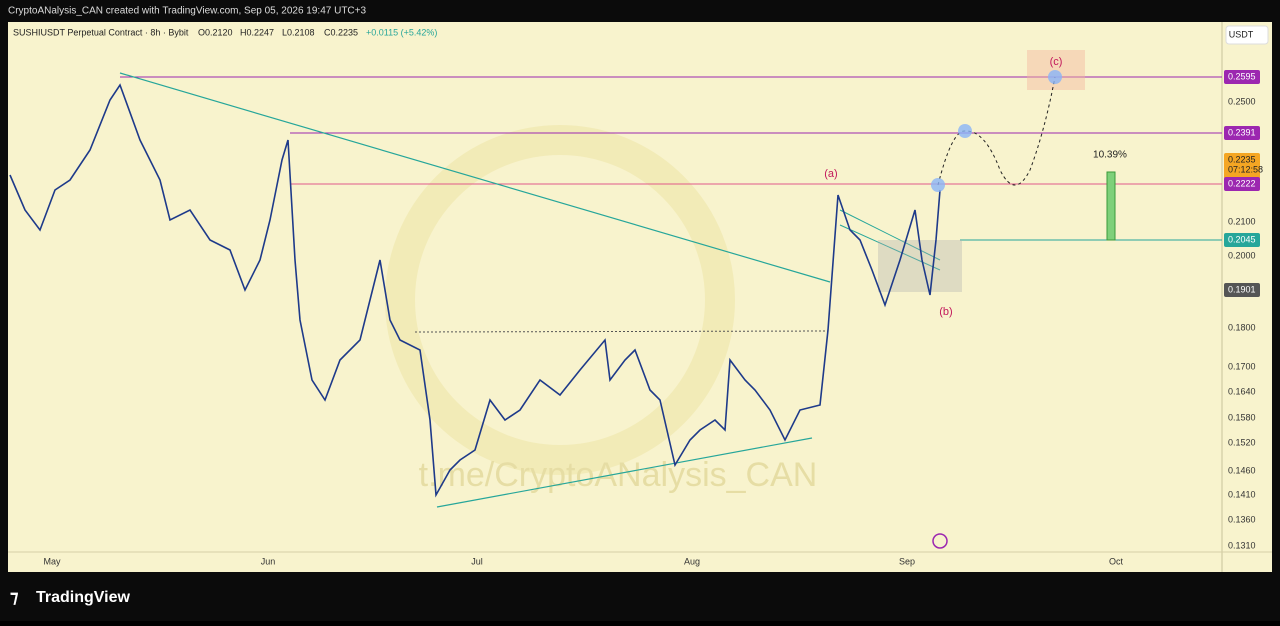 This screenshot has width=1280, height=626. Describe the element at coordinates (1110, 155) in the screenshot. I see `change-label: 10.39%` at that location.